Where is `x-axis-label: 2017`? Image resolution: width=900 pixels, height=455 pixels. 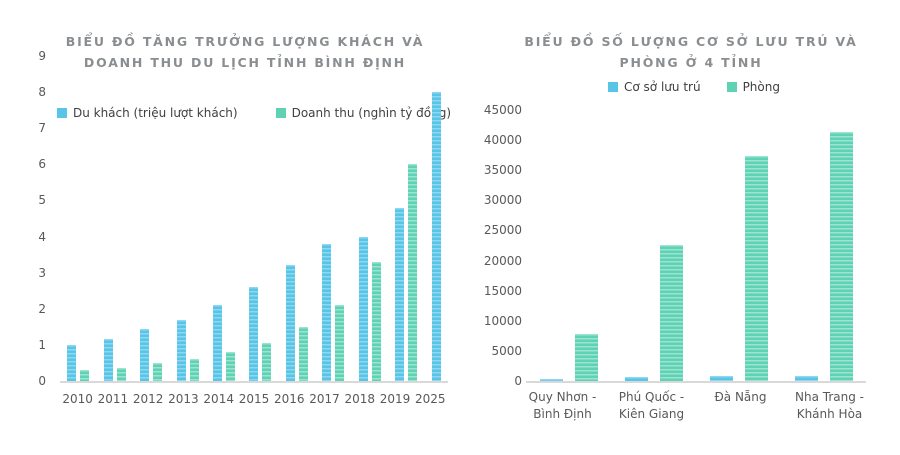
x-axis-label: 2017 is located at coordinates (324, 399).